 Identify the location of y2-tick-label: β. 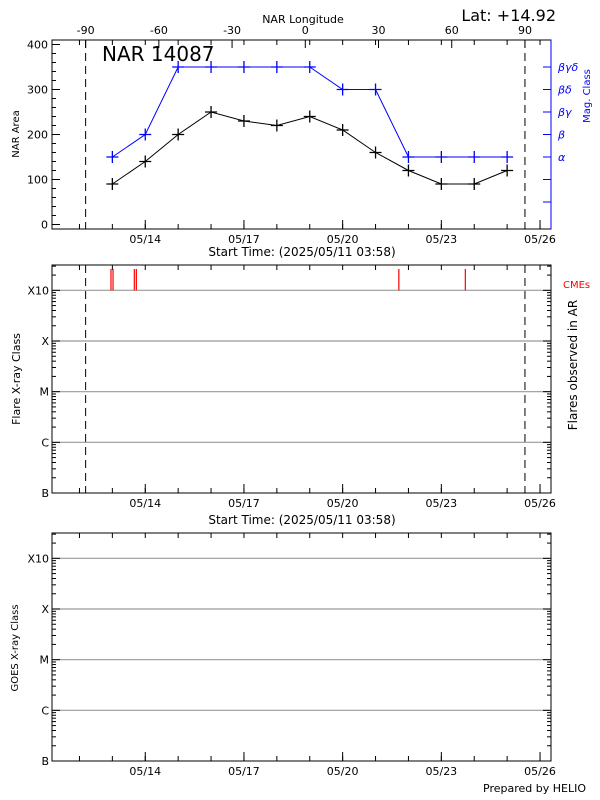
(561, 135).